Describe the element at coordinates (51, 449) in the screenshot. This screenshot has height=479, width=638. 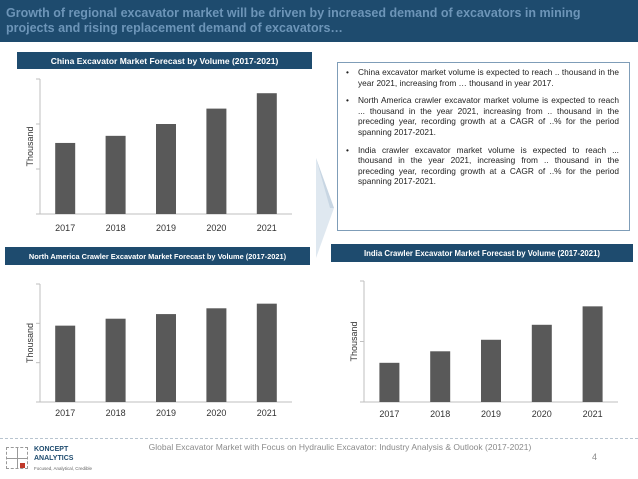
I see `logo-name-line1: KONCEPT` at that location.